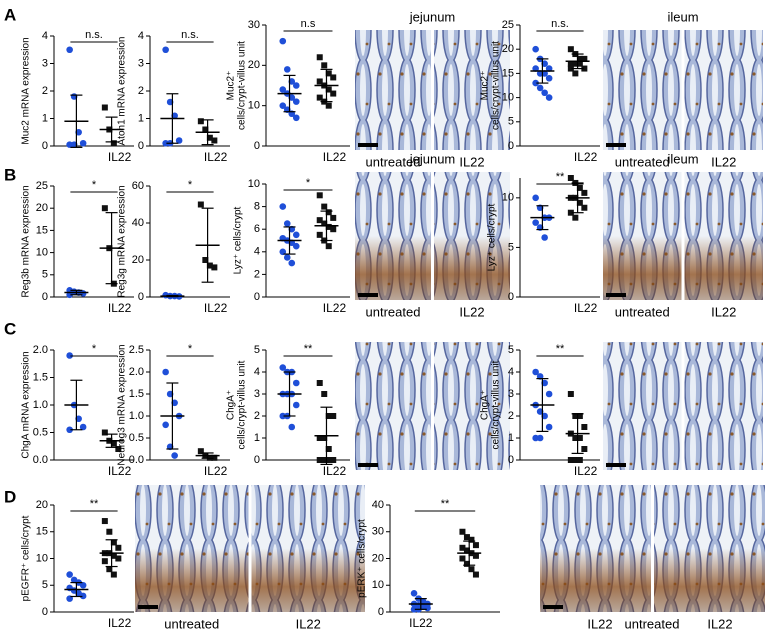 This screenshot has height=632, width=768. Describe the element at coordinates (257, 229) in the screenshot. I see `y-tick-label: 6` at that location.